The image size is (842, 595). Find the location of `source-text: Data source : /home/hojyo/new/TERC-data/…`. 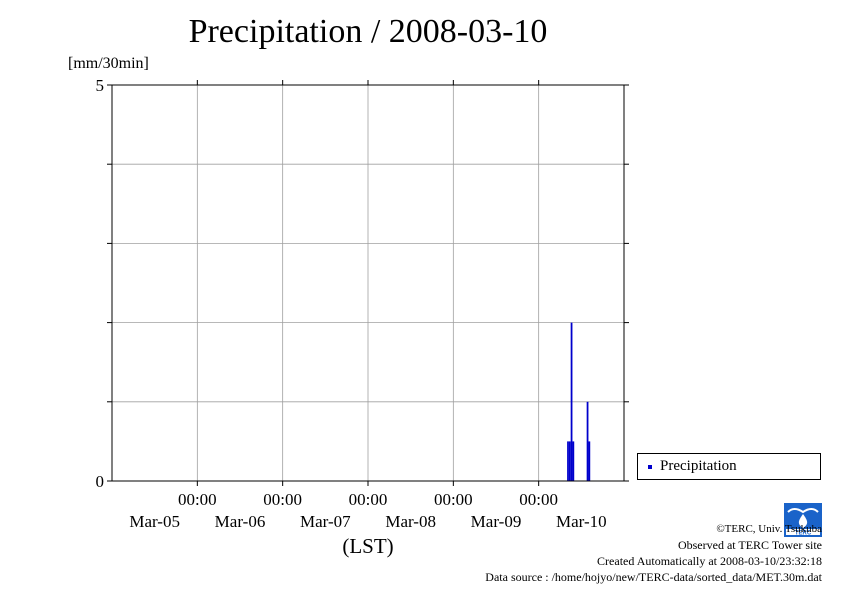

source-text: Data source : /home/hojyo/new/TERC-data/… is located at coordinates (653, 577).